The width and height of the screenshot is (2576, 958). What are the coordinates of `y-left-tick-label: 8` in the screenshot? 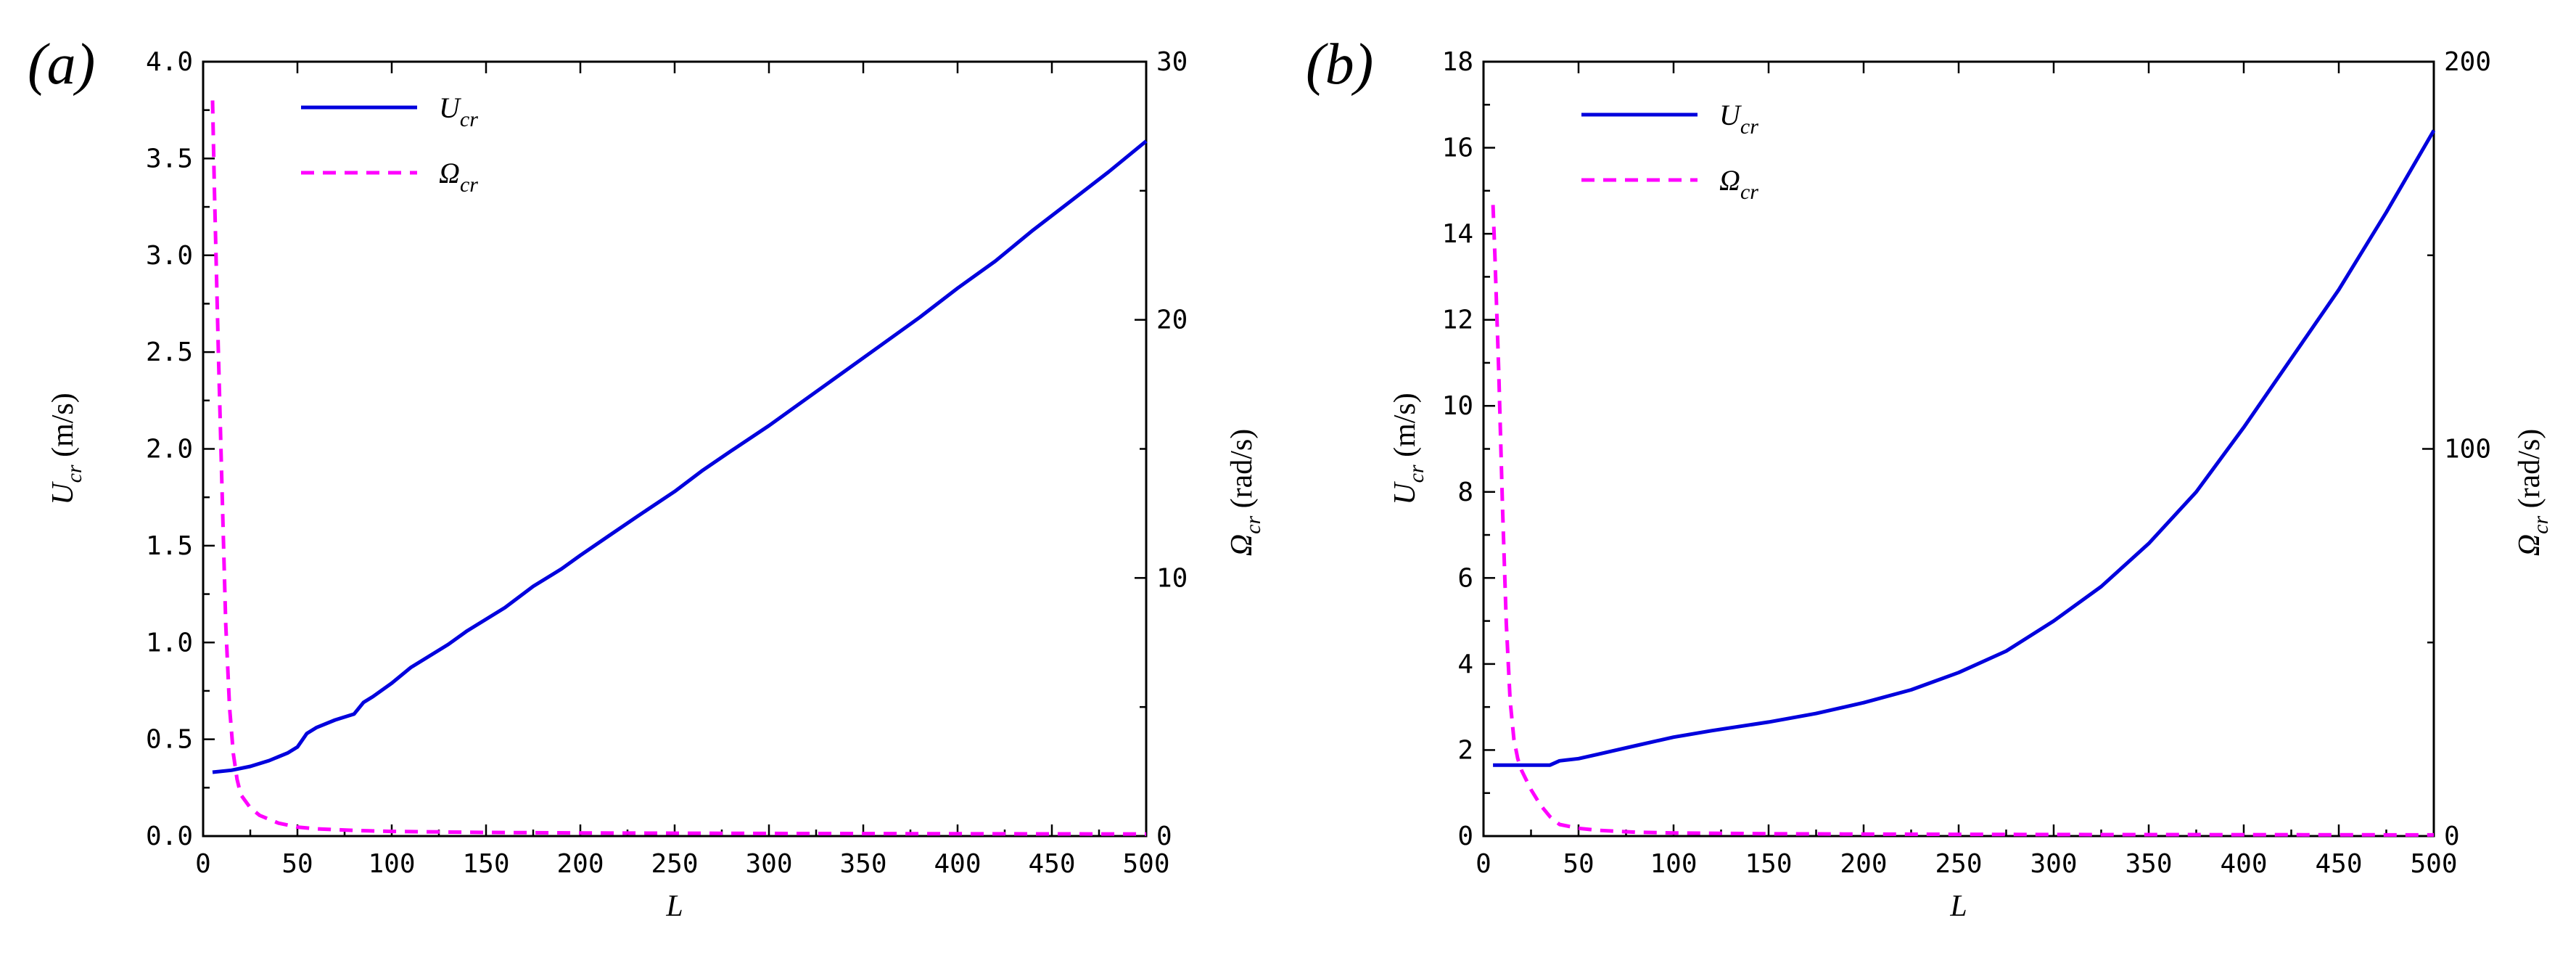 It's located at (1465, 492).